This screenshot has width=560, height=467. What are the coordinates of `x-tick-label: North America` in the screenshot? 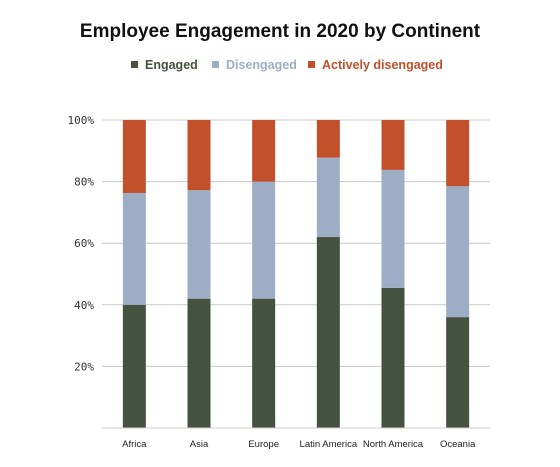 It's located at (393, 444).